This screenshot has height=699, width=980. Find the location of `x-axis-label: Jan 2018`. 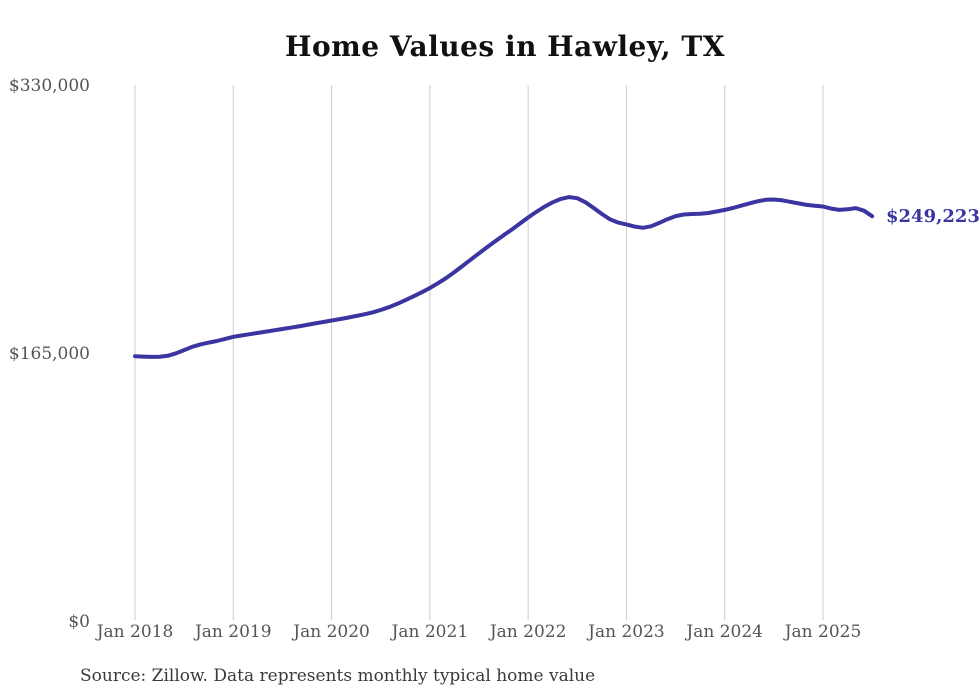

x-axis-label: Jan 2018 is located at coordinates (134, 632).